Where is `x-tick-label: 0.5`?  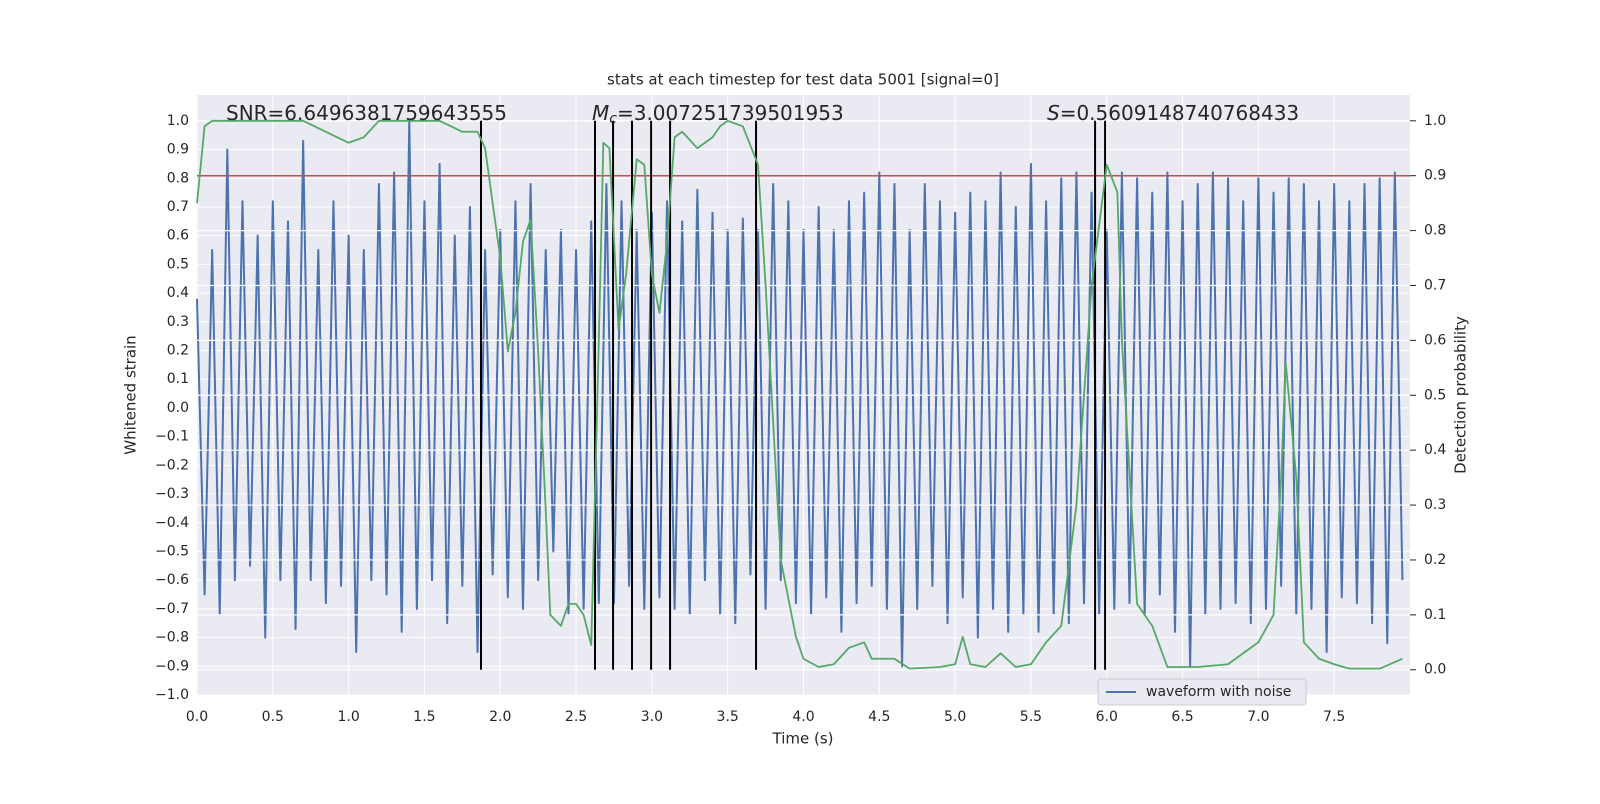
x-tick-label: 0.5 is located at coordinates (273, 717).